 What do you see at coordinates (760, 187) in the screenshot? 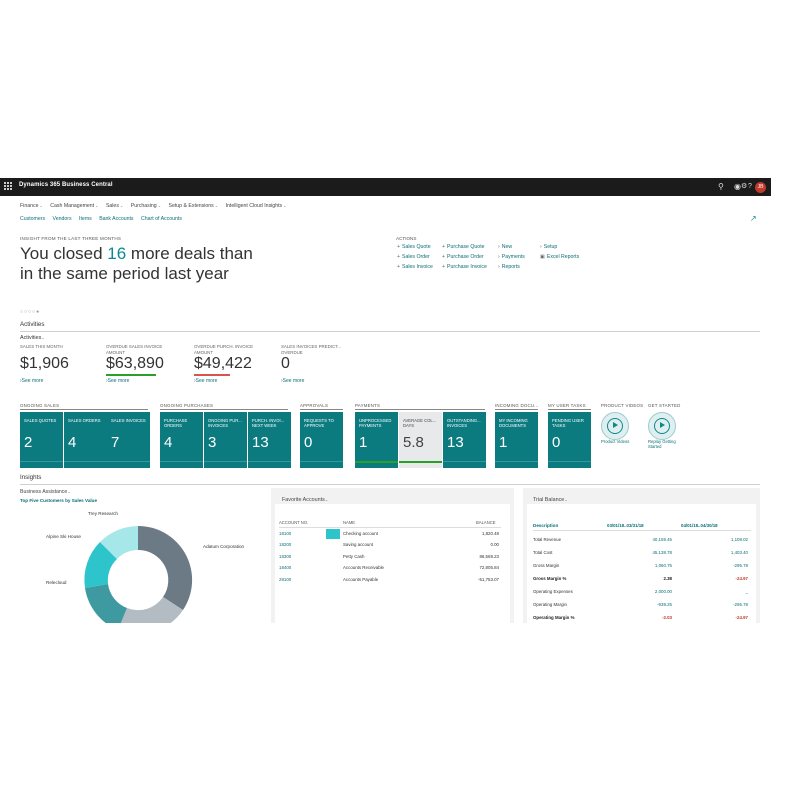
I see `avatar: JB` at bounding box center [760, 187].